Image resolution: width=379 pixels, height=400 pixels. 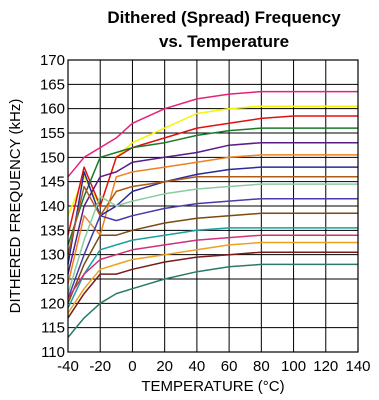 I want to click on y-tick-label: 145, so click(x=52, y=182).